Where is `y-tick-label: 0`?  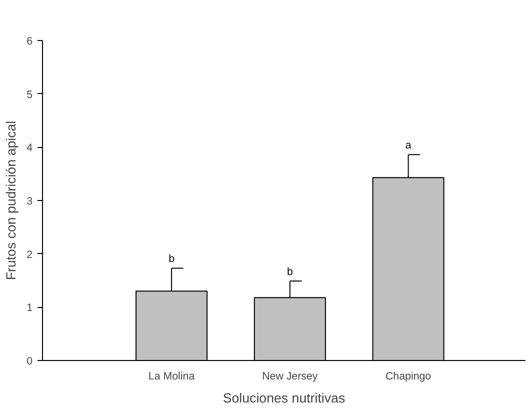
y-tick-label: 0 is located at coordinates (29, 362).